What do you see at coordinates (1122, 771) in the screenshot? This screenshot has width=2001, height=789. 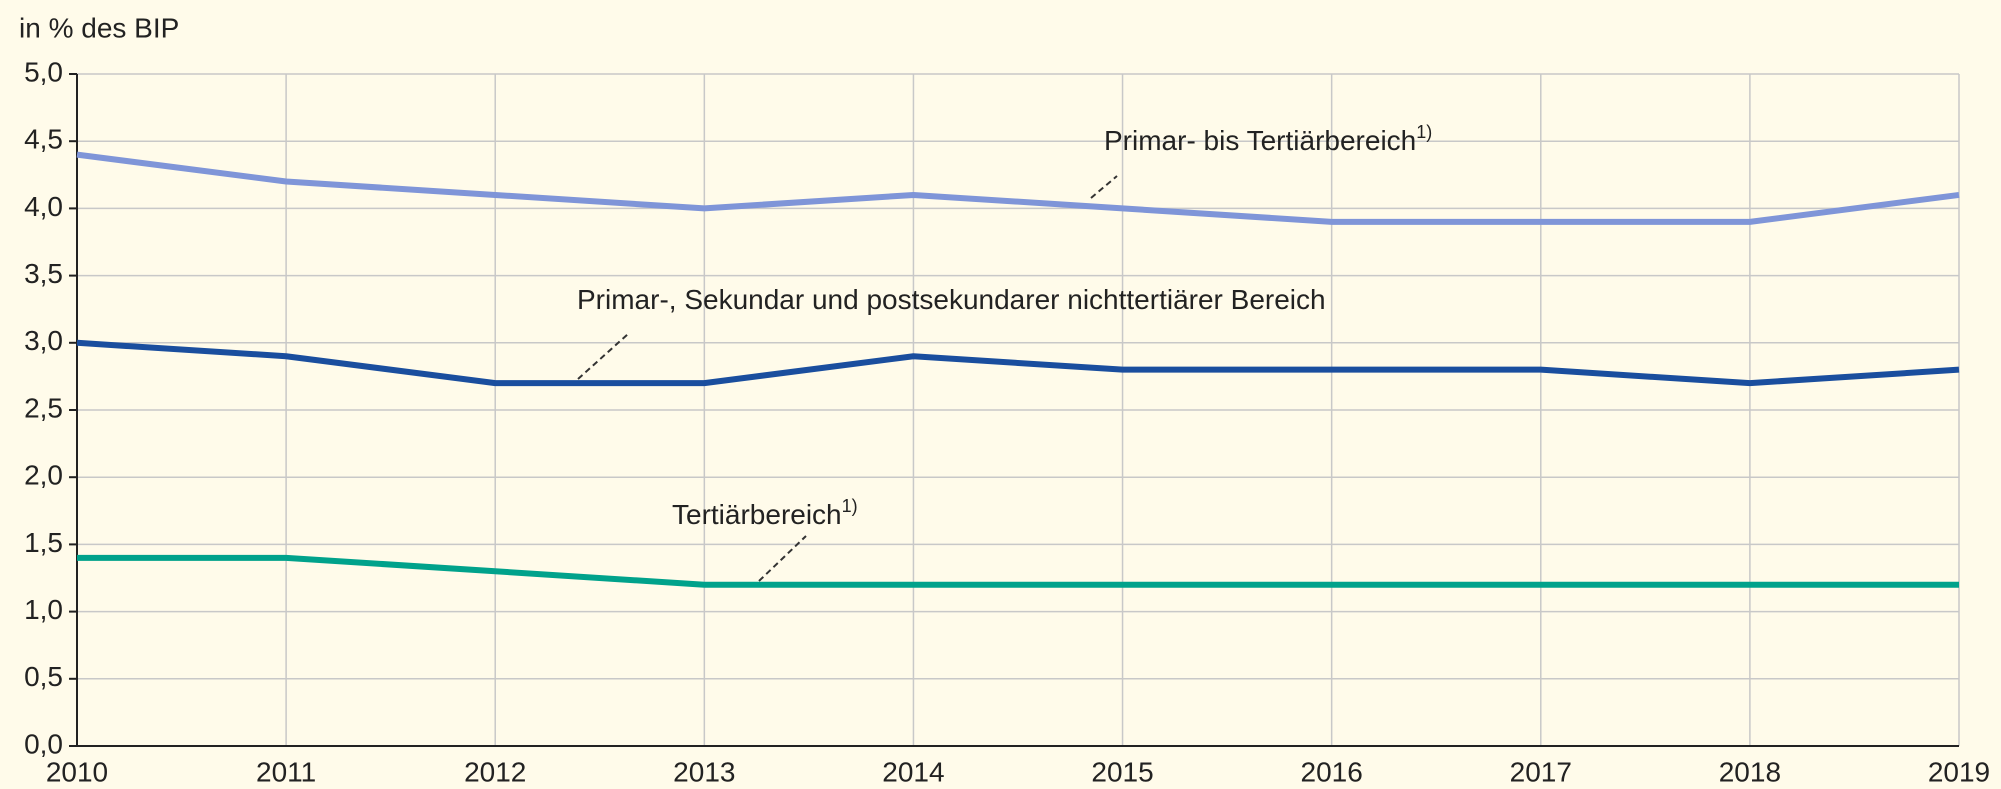 I see `x-tick-label: 2015` at bounding box center [1122, 771].